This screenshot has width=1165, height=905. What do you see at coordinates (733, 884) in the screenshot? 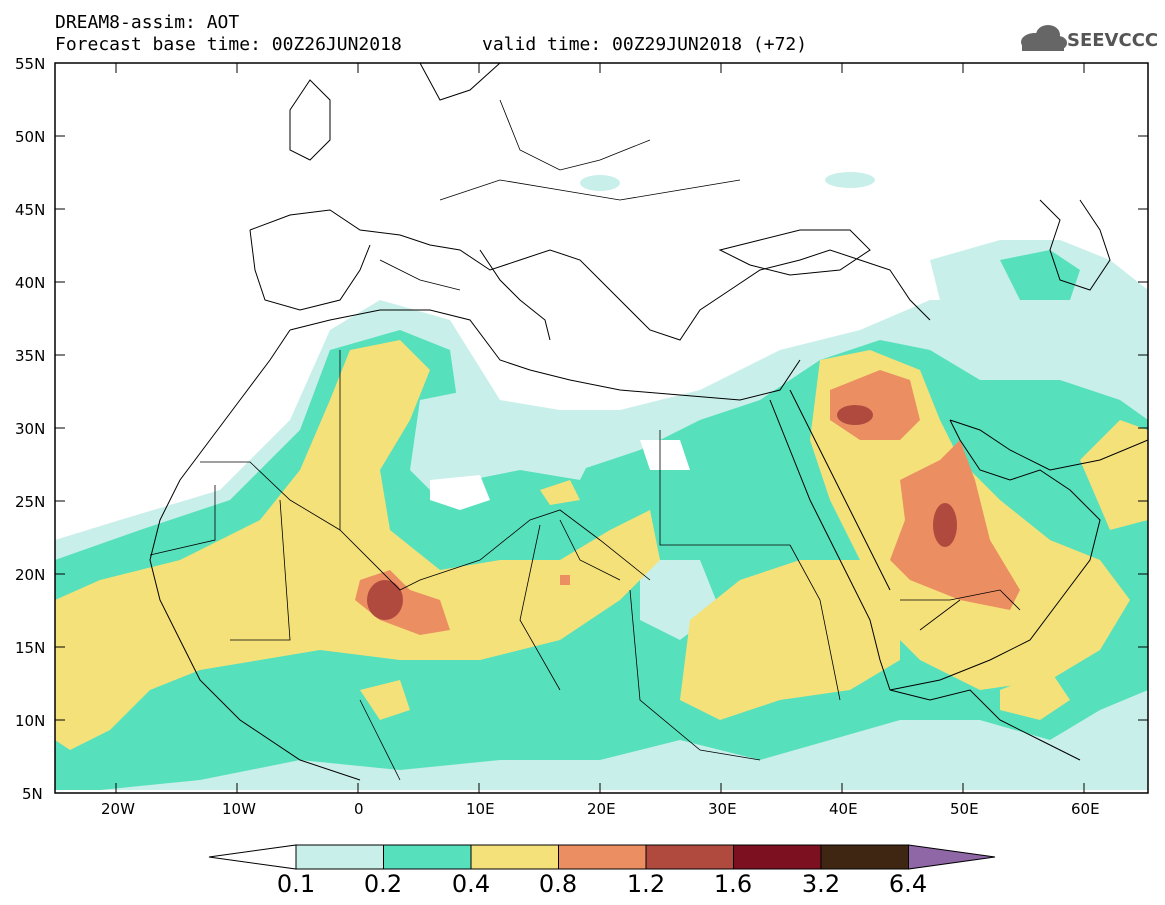
I see `colorbar-label: 1.6` at bounding box center [733, 884].